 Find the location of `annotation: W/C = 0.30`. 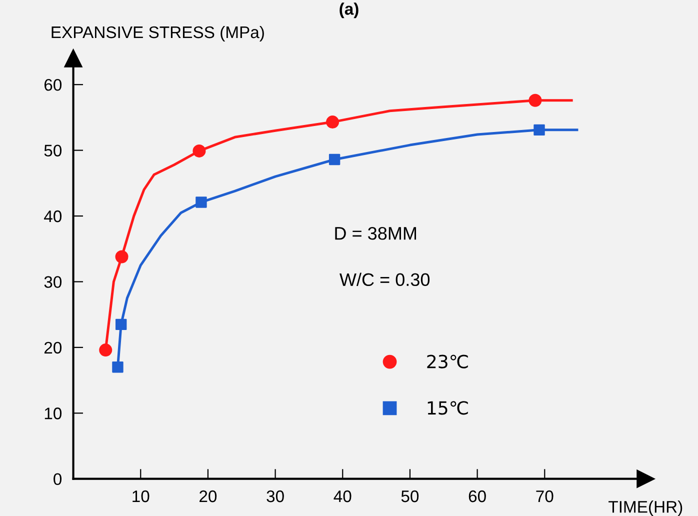

annotation: W/C = 0.30 is located at coordinates (385, 279).